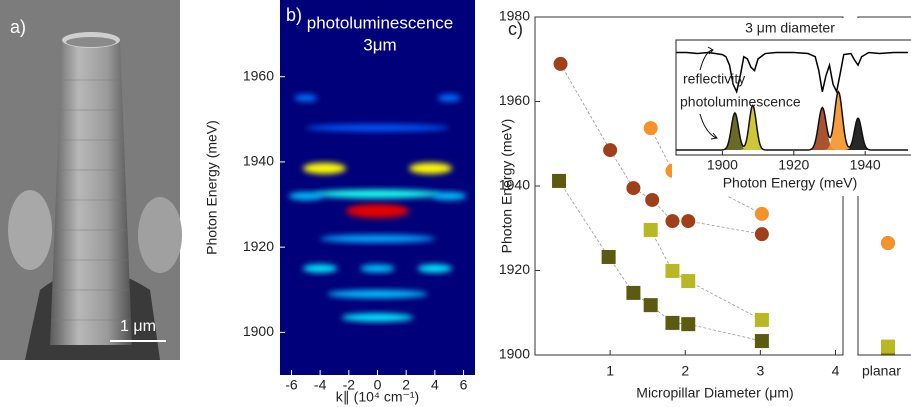 The width and height of the screenshot is (911, 407). Describe the element at coordinates (793, 165) in the screenshot. I see `x-tick-label: 1920` at that location.